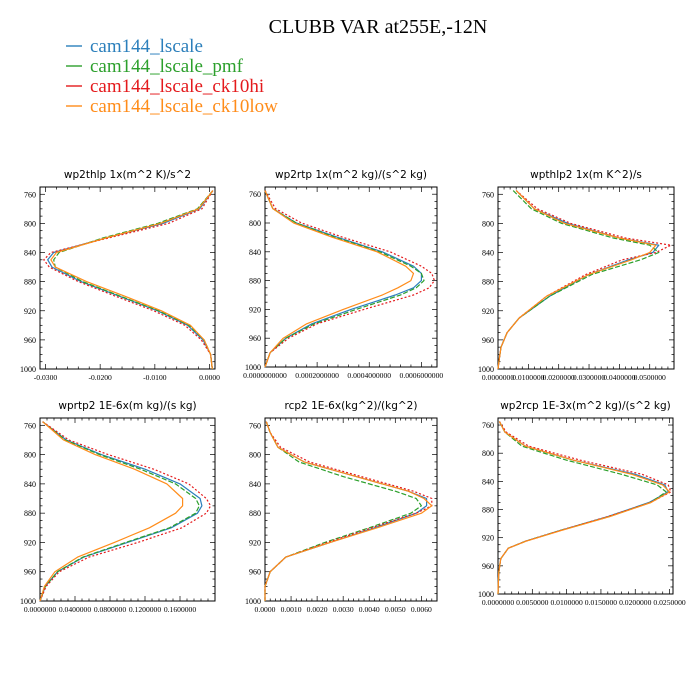  I want to click on legend-label-1: cam144_lscale_pmf, so click(167, 66).